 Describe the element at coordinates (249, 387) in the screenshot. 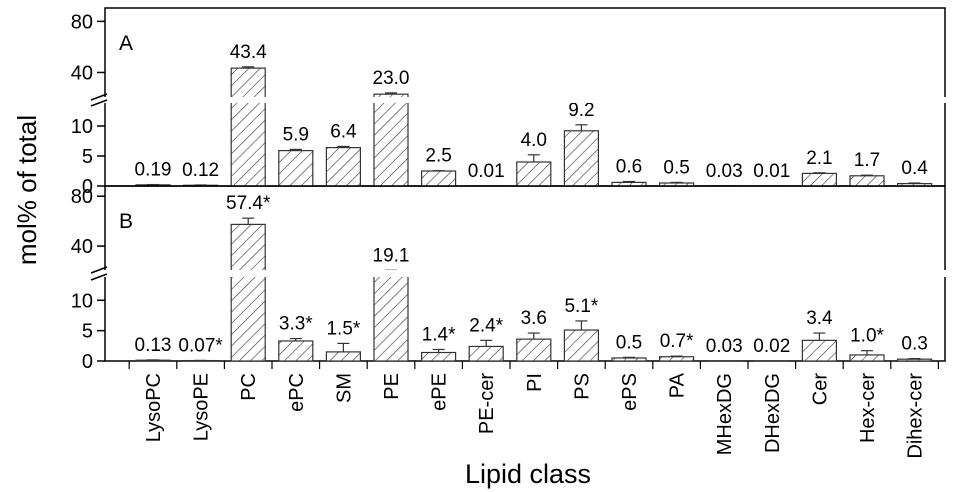

I see `x-tick-label: PC` at that location.